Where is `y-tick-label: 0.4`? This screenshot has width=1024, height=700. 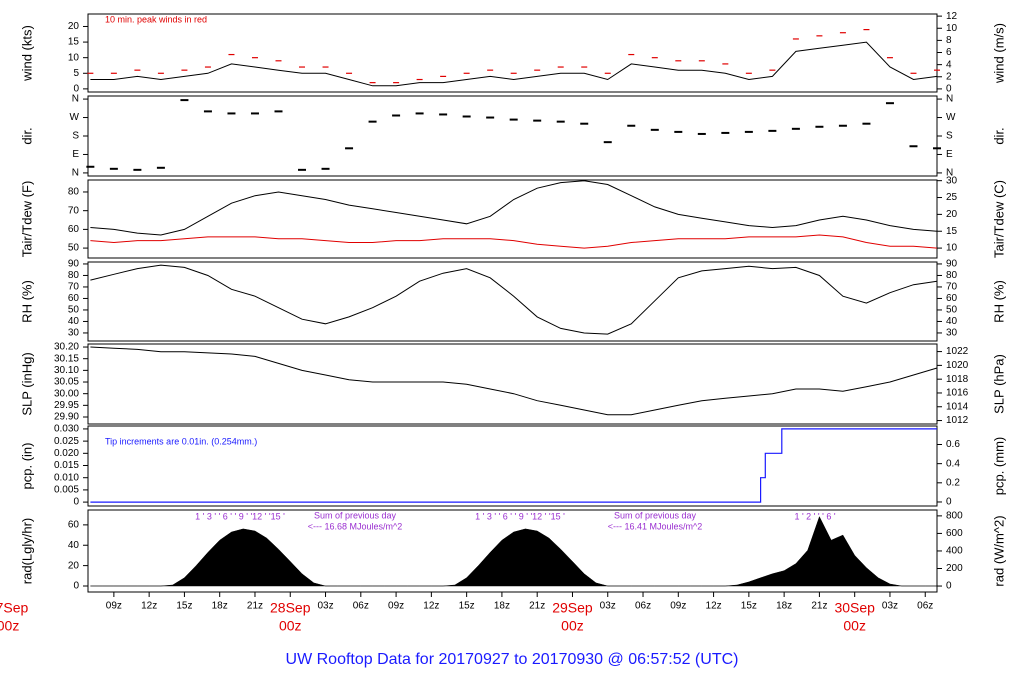
y-tick-label: 0.4 is located at coordinates (953, 463).